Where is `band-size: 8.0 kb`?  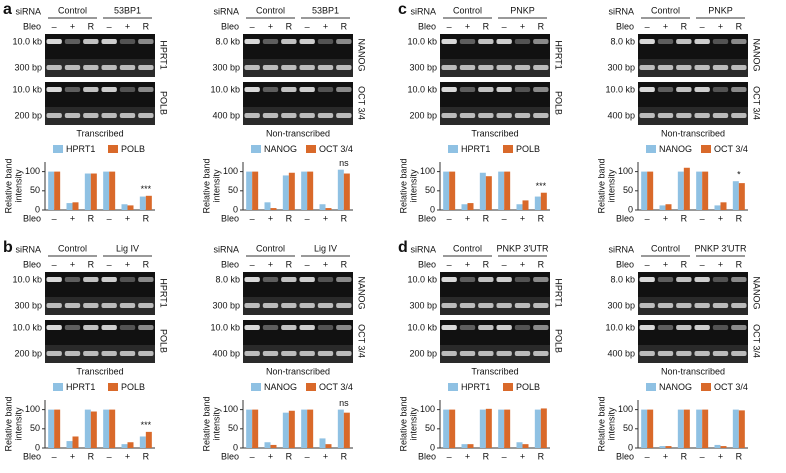
band-size: 8.0 kb is located at coordinates (227, 279).